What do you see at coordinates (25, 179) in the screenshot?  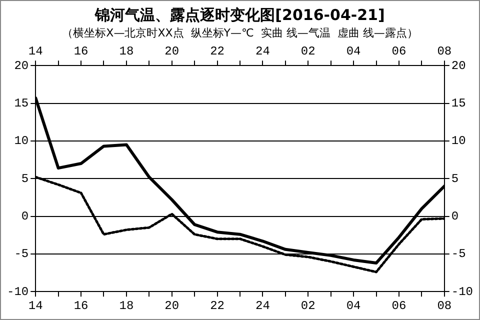 I see `y-tick-label: 5` at bounding box center [25, 179].